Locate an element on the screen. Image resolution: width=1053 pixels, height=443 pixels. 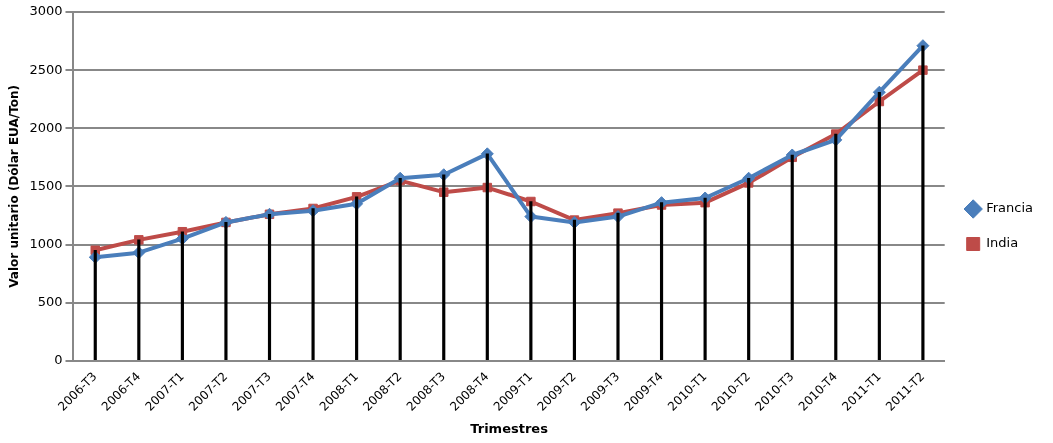
legend-label: India is located at coordinates (1002, 243).